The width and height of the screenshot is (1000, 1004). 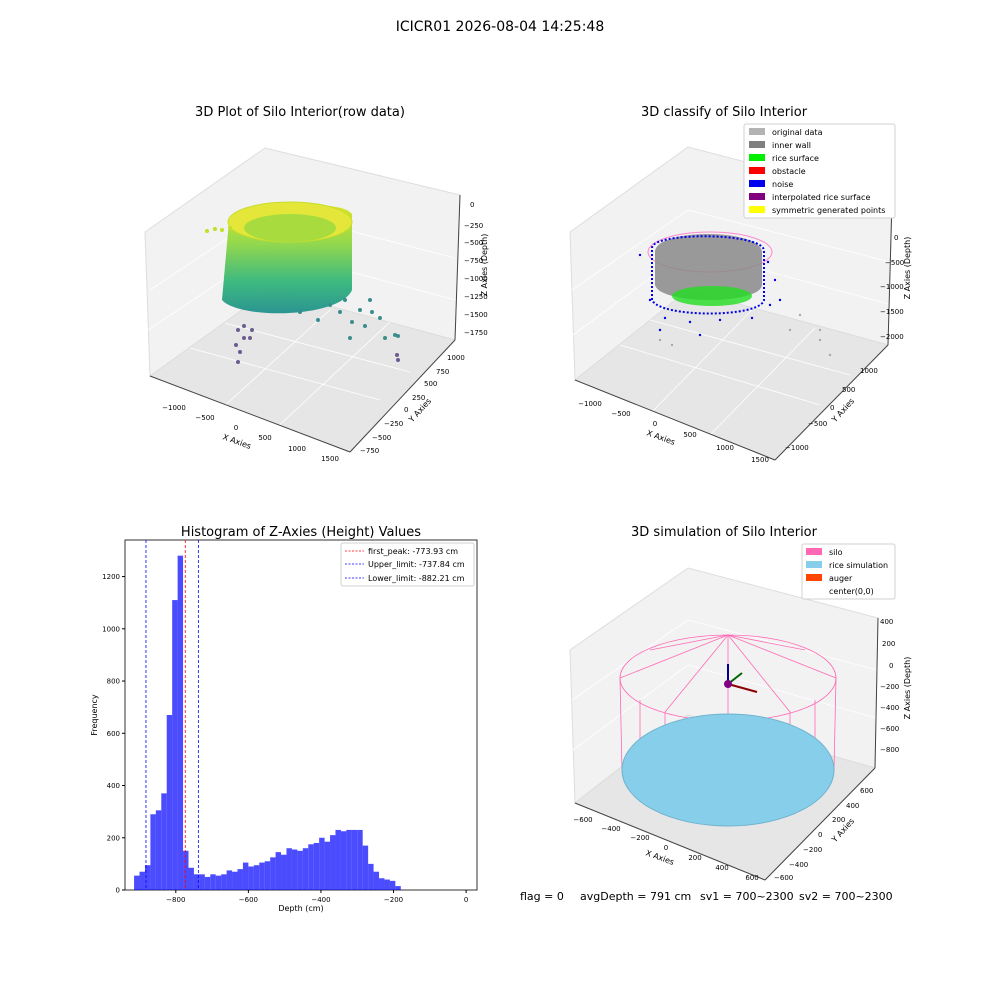 I want to click on histogram-legend-box, so click(x=407, y=564).